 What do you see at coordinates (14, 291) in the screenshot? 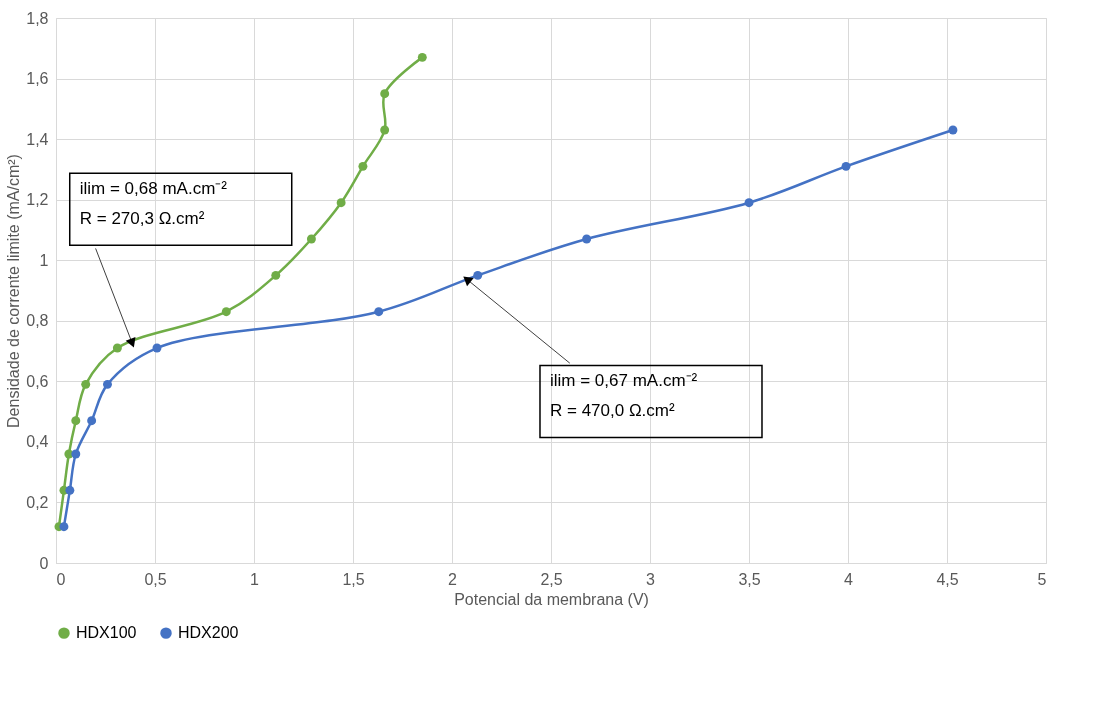
I see `y-axis-title: Densidade de corrente limite (mA/cm²)` at bounding box center [14, 291].